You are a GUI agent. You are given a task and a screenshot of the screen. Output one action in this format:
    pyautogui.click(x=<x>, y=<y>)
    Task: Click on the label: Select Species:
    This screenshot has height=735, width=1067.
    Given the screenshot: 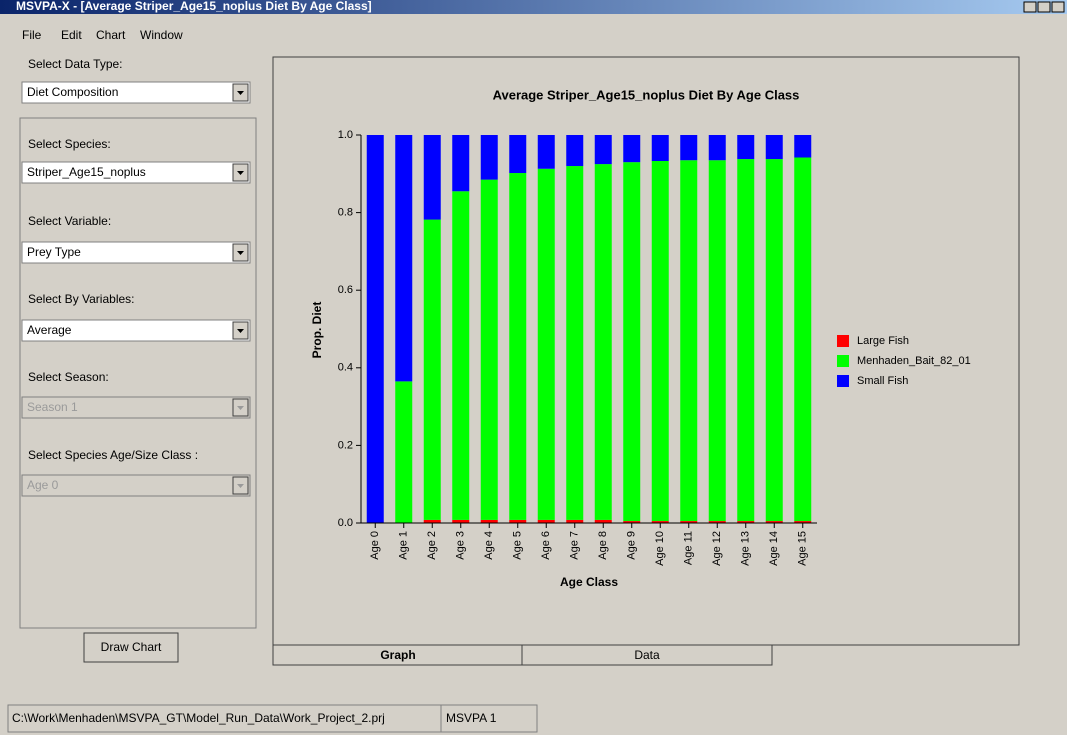 What is the action you would take?
    pyautogui.click(x=69, y=144)
    